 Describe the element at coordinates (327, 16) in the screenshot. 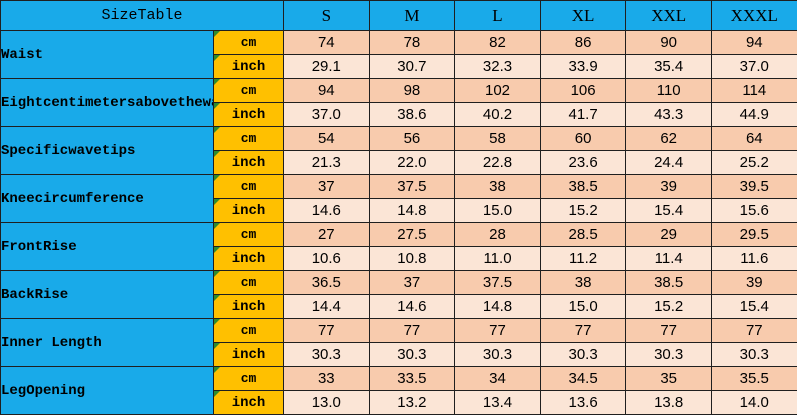

I see `size-header-s: S` at that location.